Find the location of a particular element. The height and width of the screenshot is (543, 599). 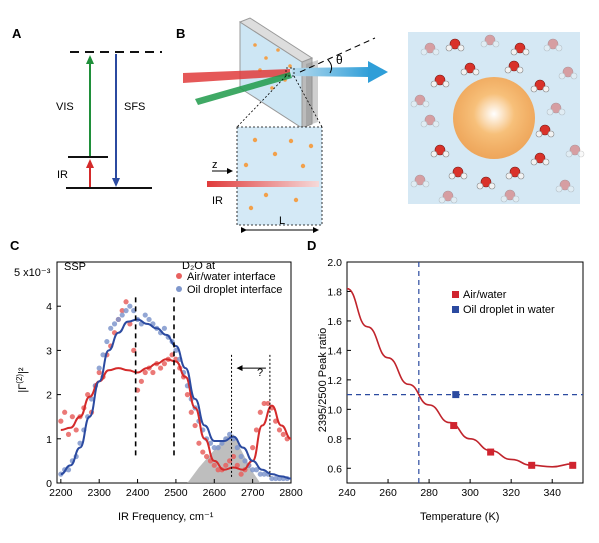

z-label: z is located at coordinates (215, 165).